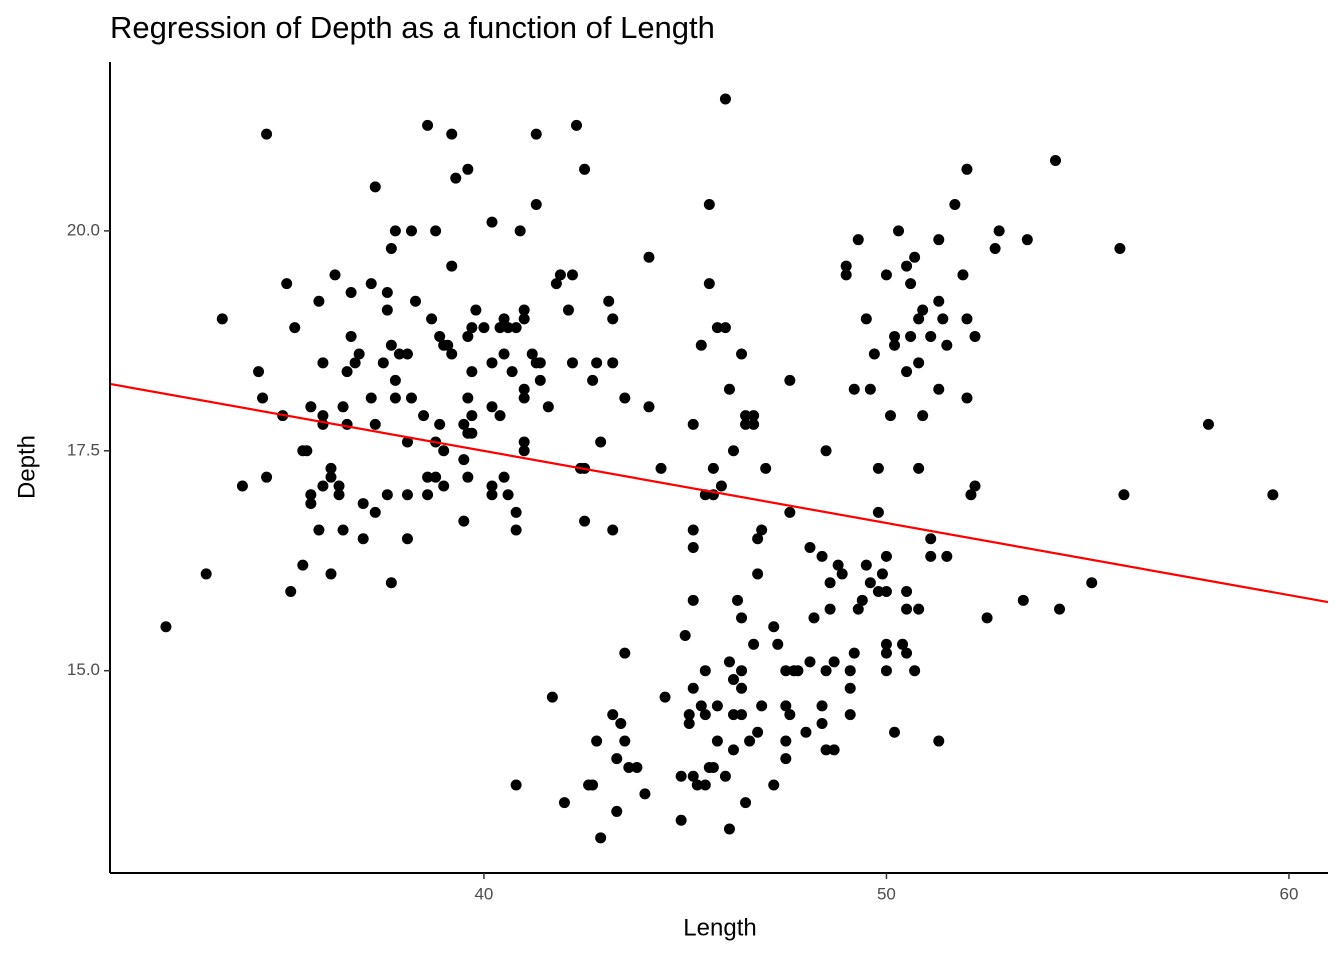 The height and width of the screenshot is (960, 1344). What do you see at coordinates (719, 927) in the screenshot?
I see `x-axis-title: Length` at bounding box center [719, 927].